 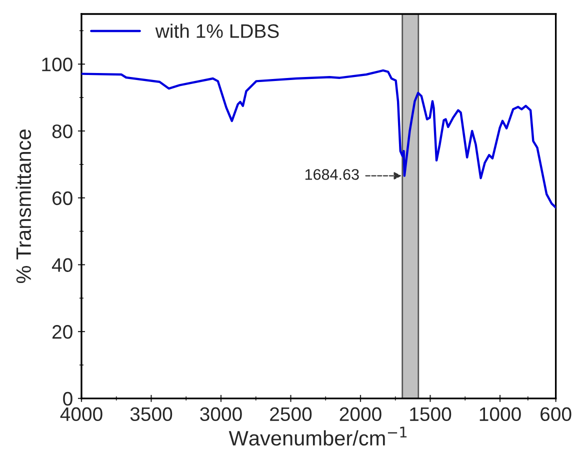 What do you see at coordinates (431, 414) in the screenshot?
I see `x-tick-label: 1500` at bounding box center [431, 414].